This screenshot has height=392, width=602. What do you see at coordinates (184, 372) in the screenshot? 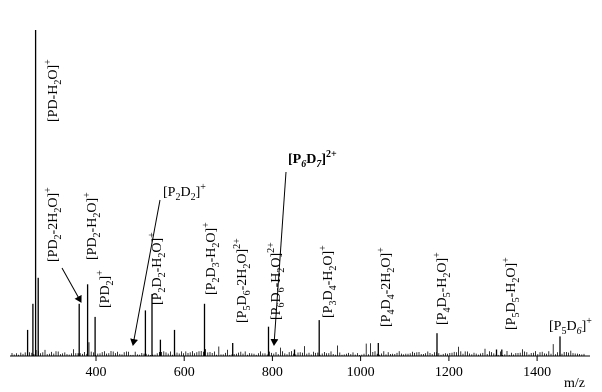
I see `x-tick-label-600: 600` at bounding box center [184, 372].